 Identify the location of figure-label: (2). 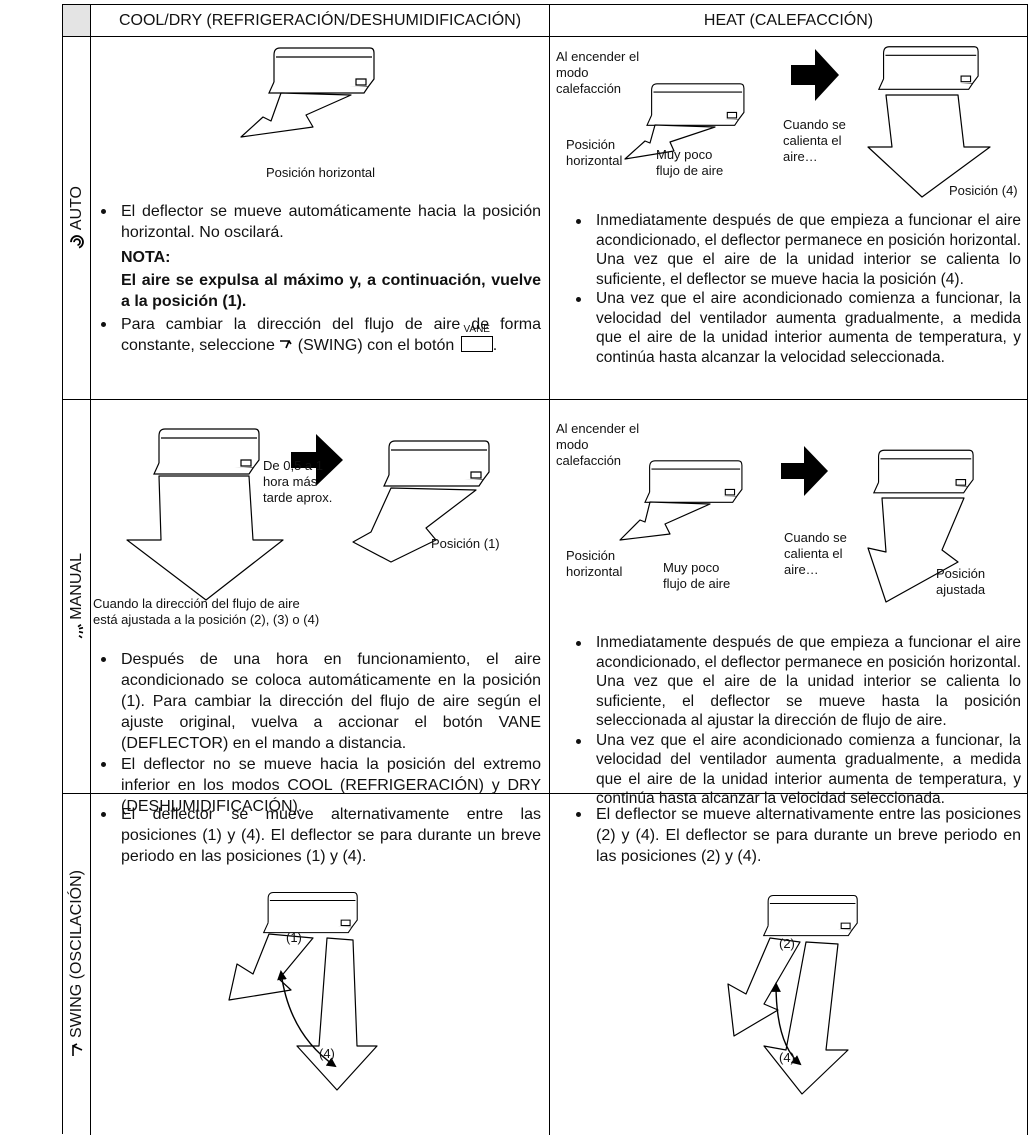
(787, 943).